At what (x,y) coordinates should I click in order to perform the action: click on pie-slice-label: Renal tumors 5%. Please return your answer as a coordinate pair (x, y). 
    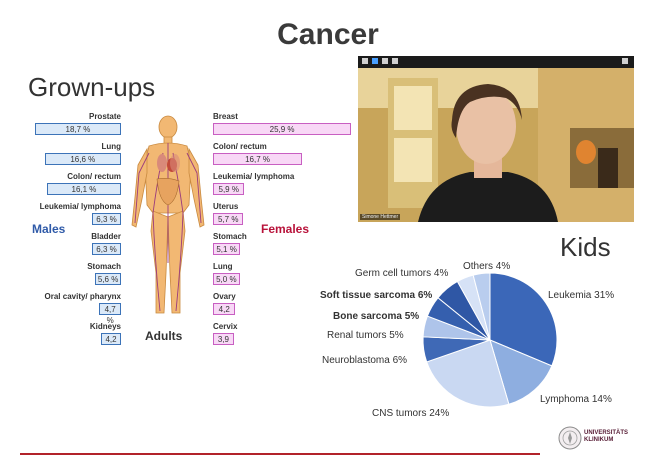
    Looking at the image, I should click on (365, 335).